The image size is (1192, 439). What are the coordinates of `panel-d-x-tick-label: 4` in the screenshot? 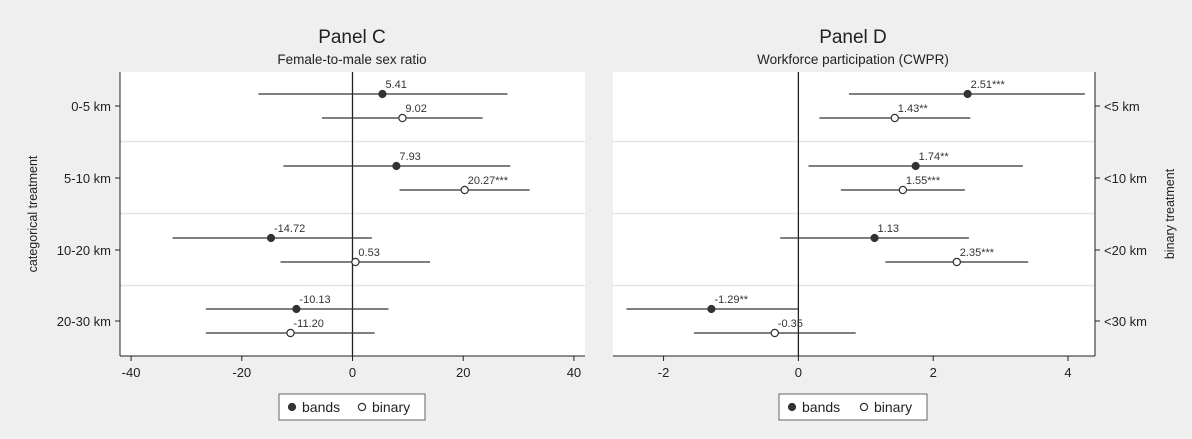 It's located at (1067, 372).